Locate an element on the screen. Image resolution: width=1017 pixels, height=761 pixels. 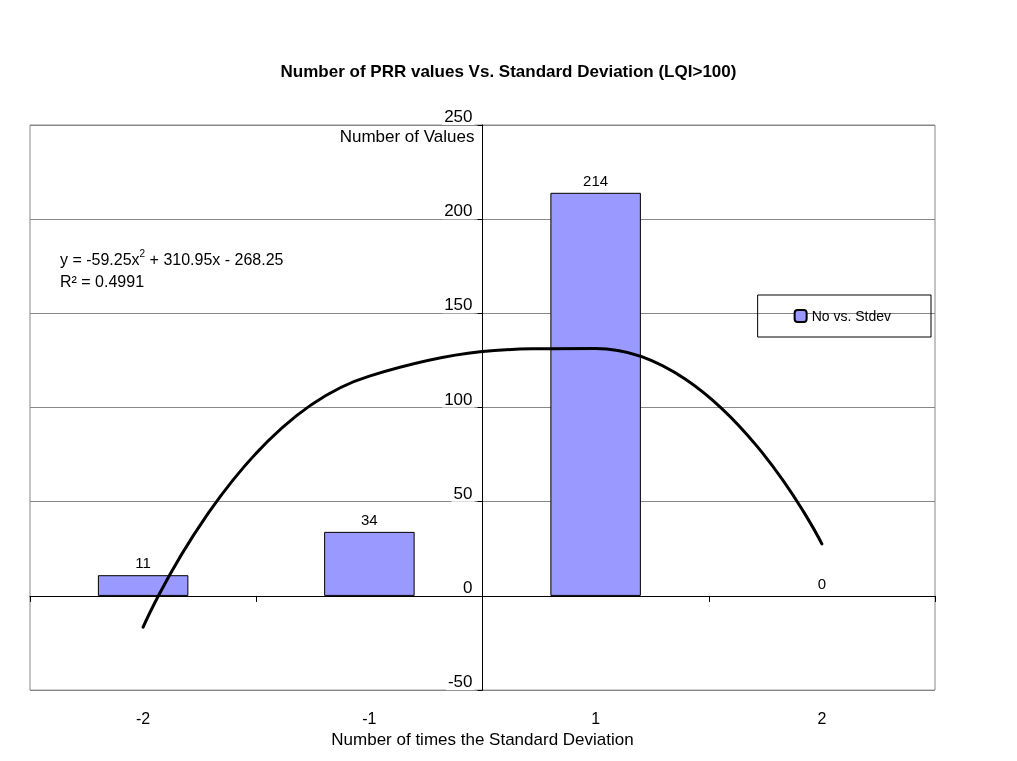
data-label: 214 is located at coordinates (596, 180).